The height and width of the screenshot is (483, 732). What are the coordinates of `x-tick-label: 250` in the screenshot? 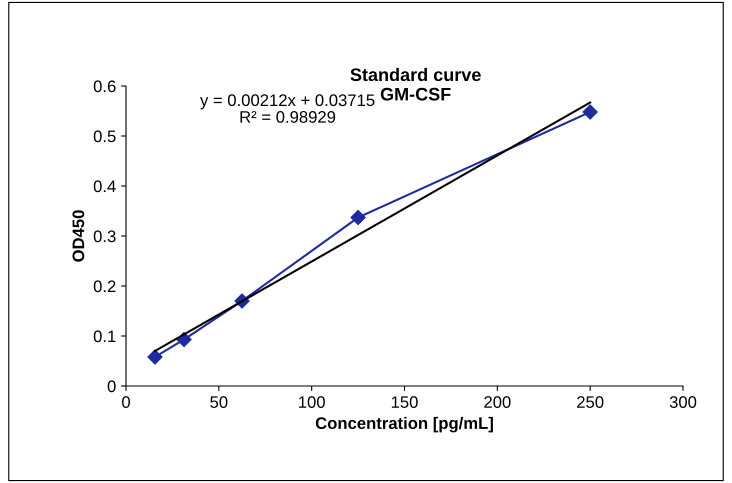 It's located at (590, 402).